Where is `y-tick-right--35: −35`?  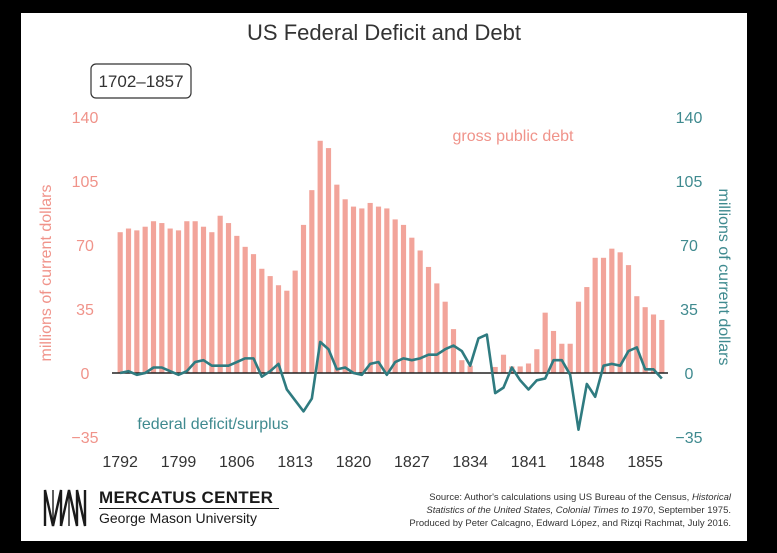 y-tick-right--35: −35 is located at coordinates (688, 438).